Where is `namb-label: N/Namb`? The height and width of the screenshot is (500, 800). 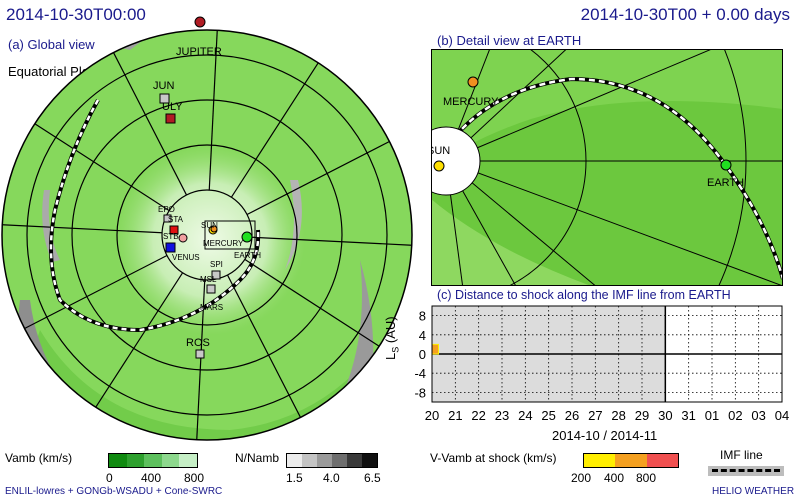 namb-label: N/Namb is located at coordinates (257, 458).